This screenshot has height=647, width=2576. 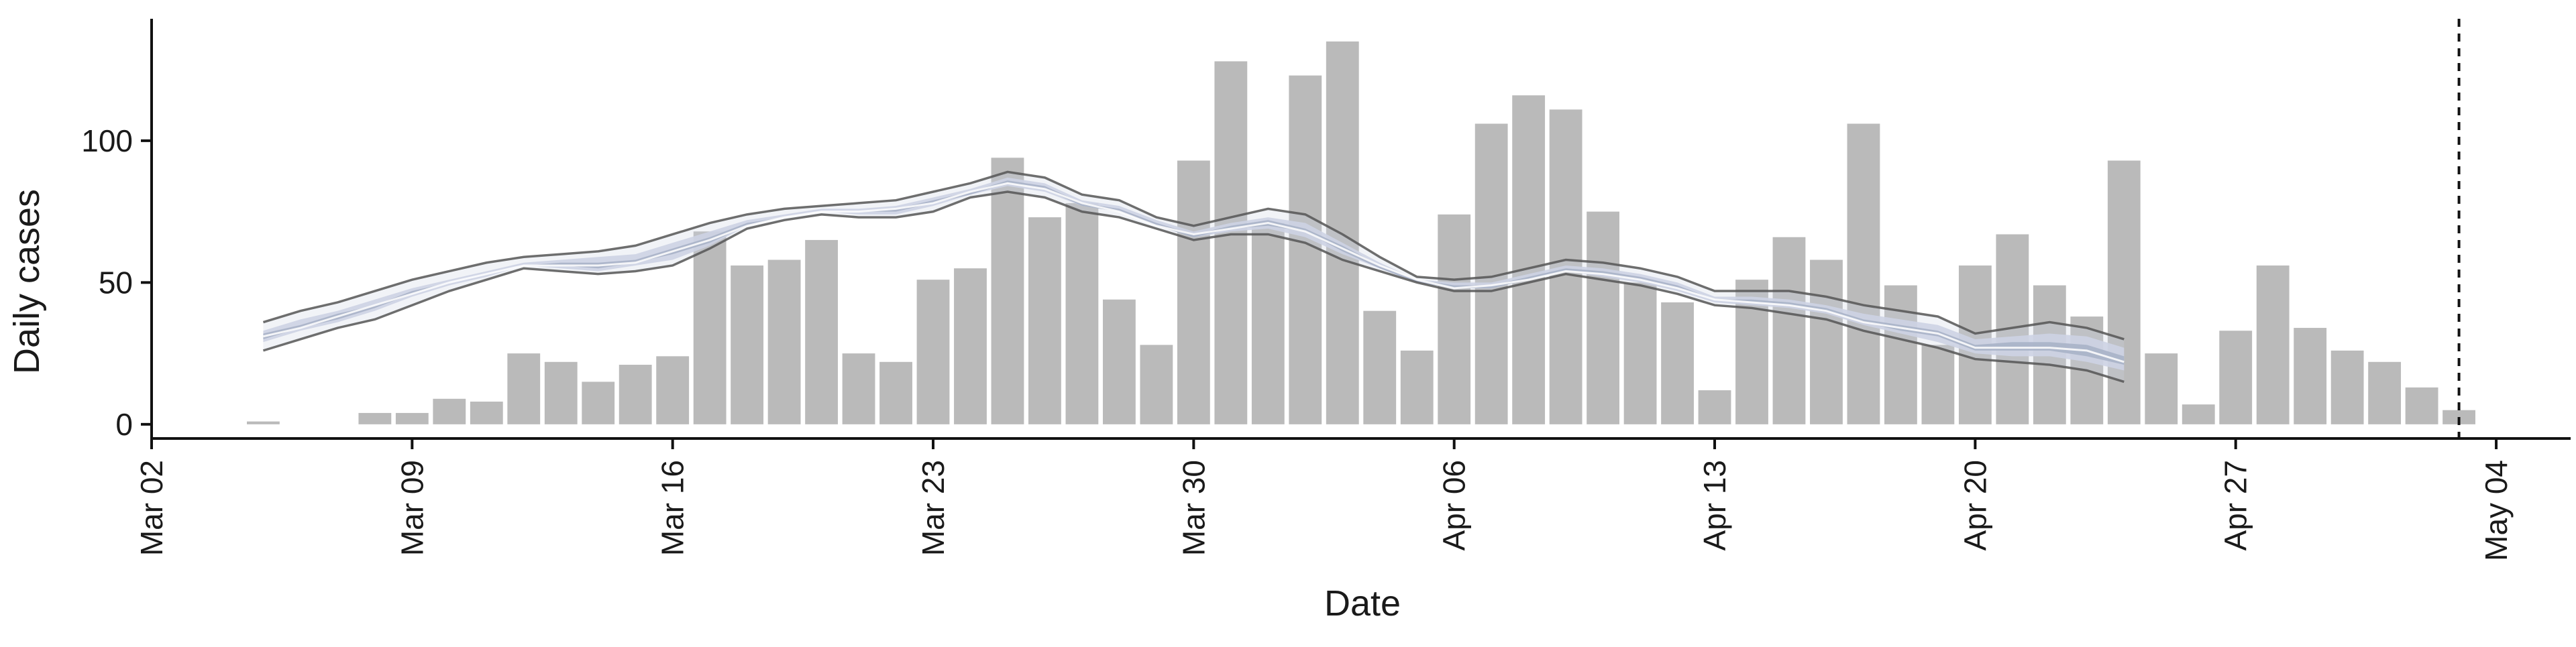 What do you see at coordinates (116, 282) in the screenshot?
I see `y-tick-label: 50` at bounding box center [116, 282].